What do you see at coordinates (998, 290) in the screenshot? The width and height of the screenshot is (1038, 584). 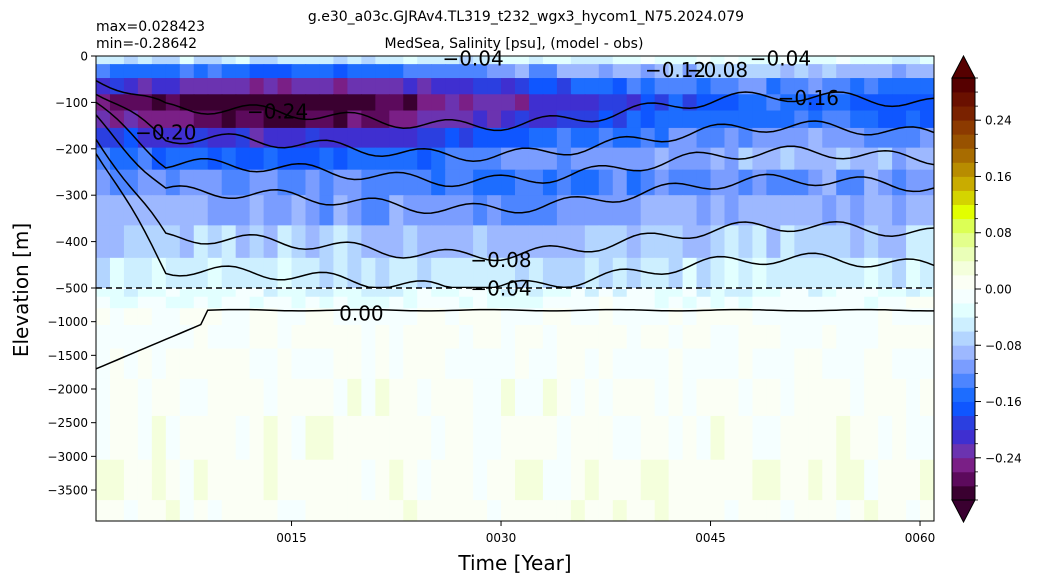 I see `colorbar-tick-label: 0.00` at bounding box center [998, 290].